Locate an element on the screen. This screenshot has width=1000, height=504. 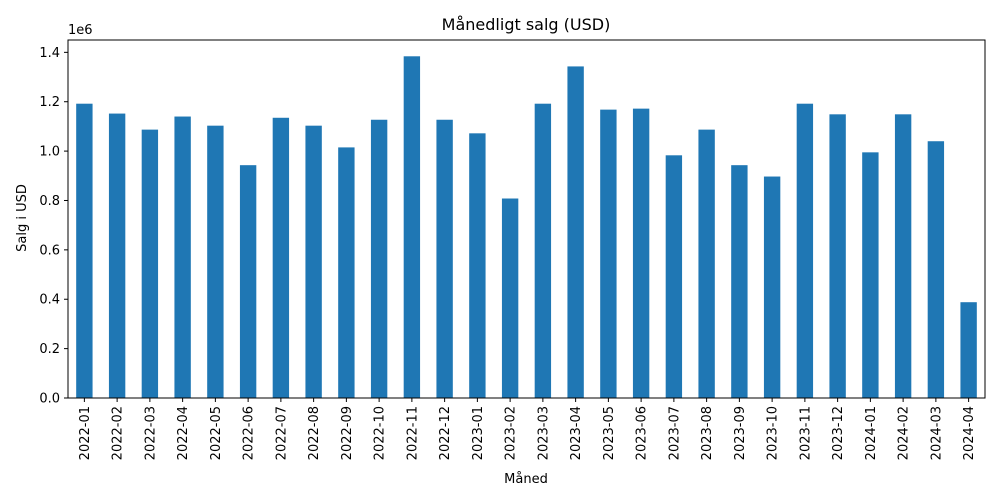
x-tick-label: 2022-04 is located at coordinates (183, 433).